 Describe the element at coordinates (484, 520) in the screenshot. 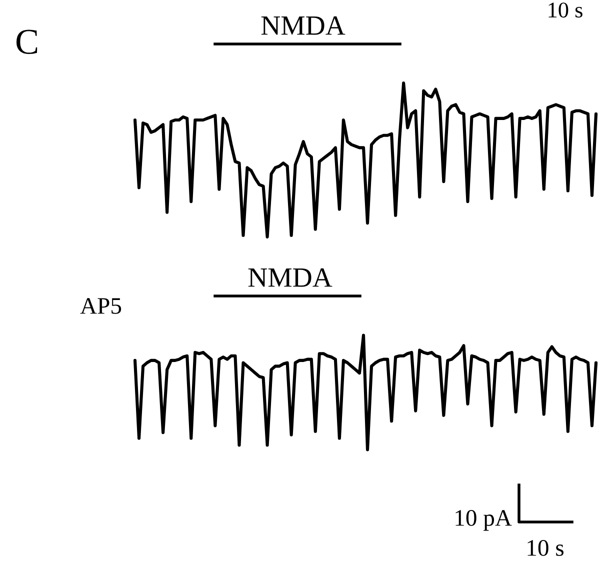

I see `text: 10 pA` at that location.